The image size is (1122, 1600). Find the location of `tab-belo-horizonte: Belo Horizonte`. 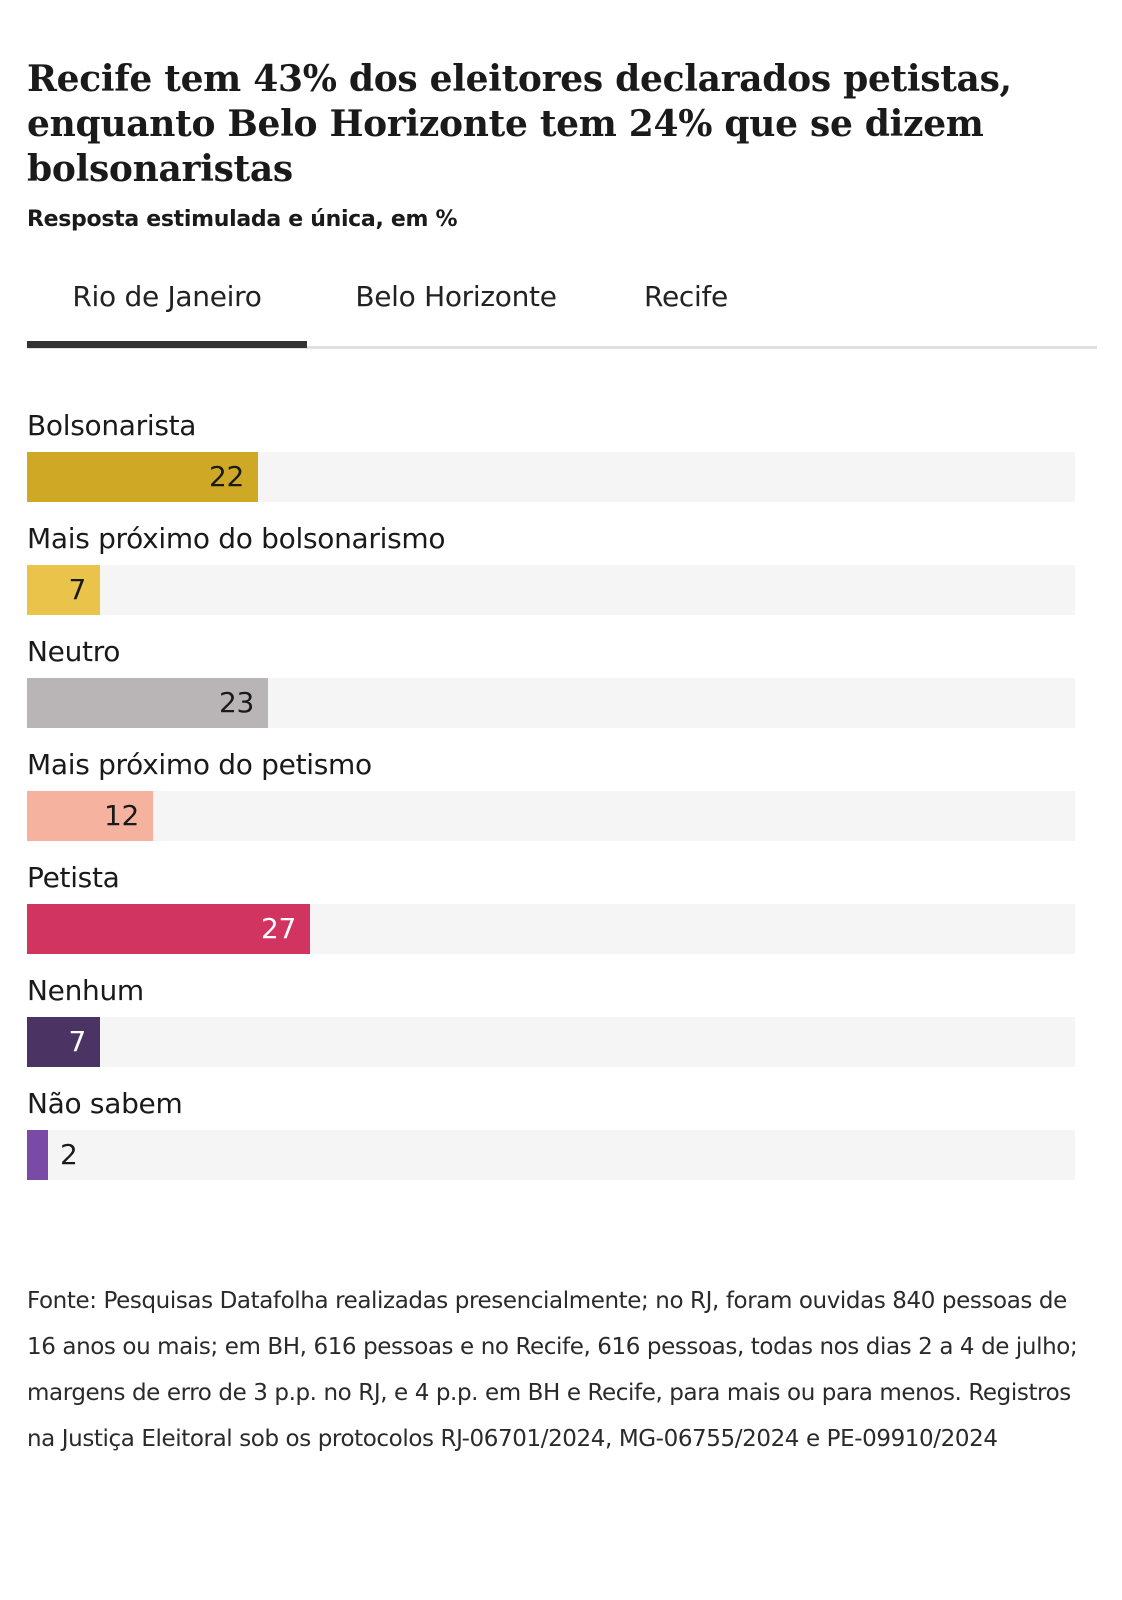

tab-belo-horizonte: Belo Horizonte is located at coordinates (456, 309).